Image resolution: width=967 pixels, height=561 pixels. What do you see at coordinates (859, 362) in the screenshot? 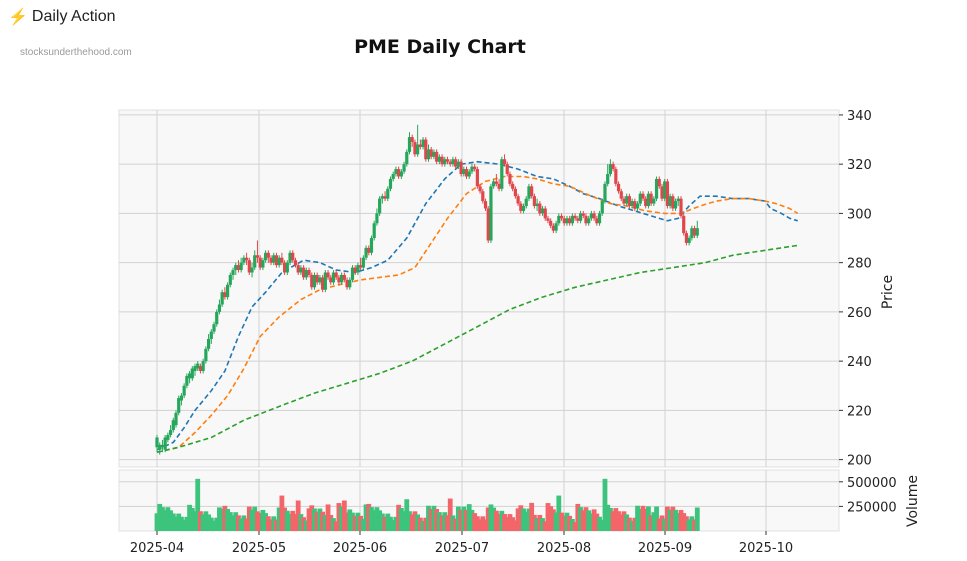
I see `y-tick-label: 240` at bounding box center [859, 362].